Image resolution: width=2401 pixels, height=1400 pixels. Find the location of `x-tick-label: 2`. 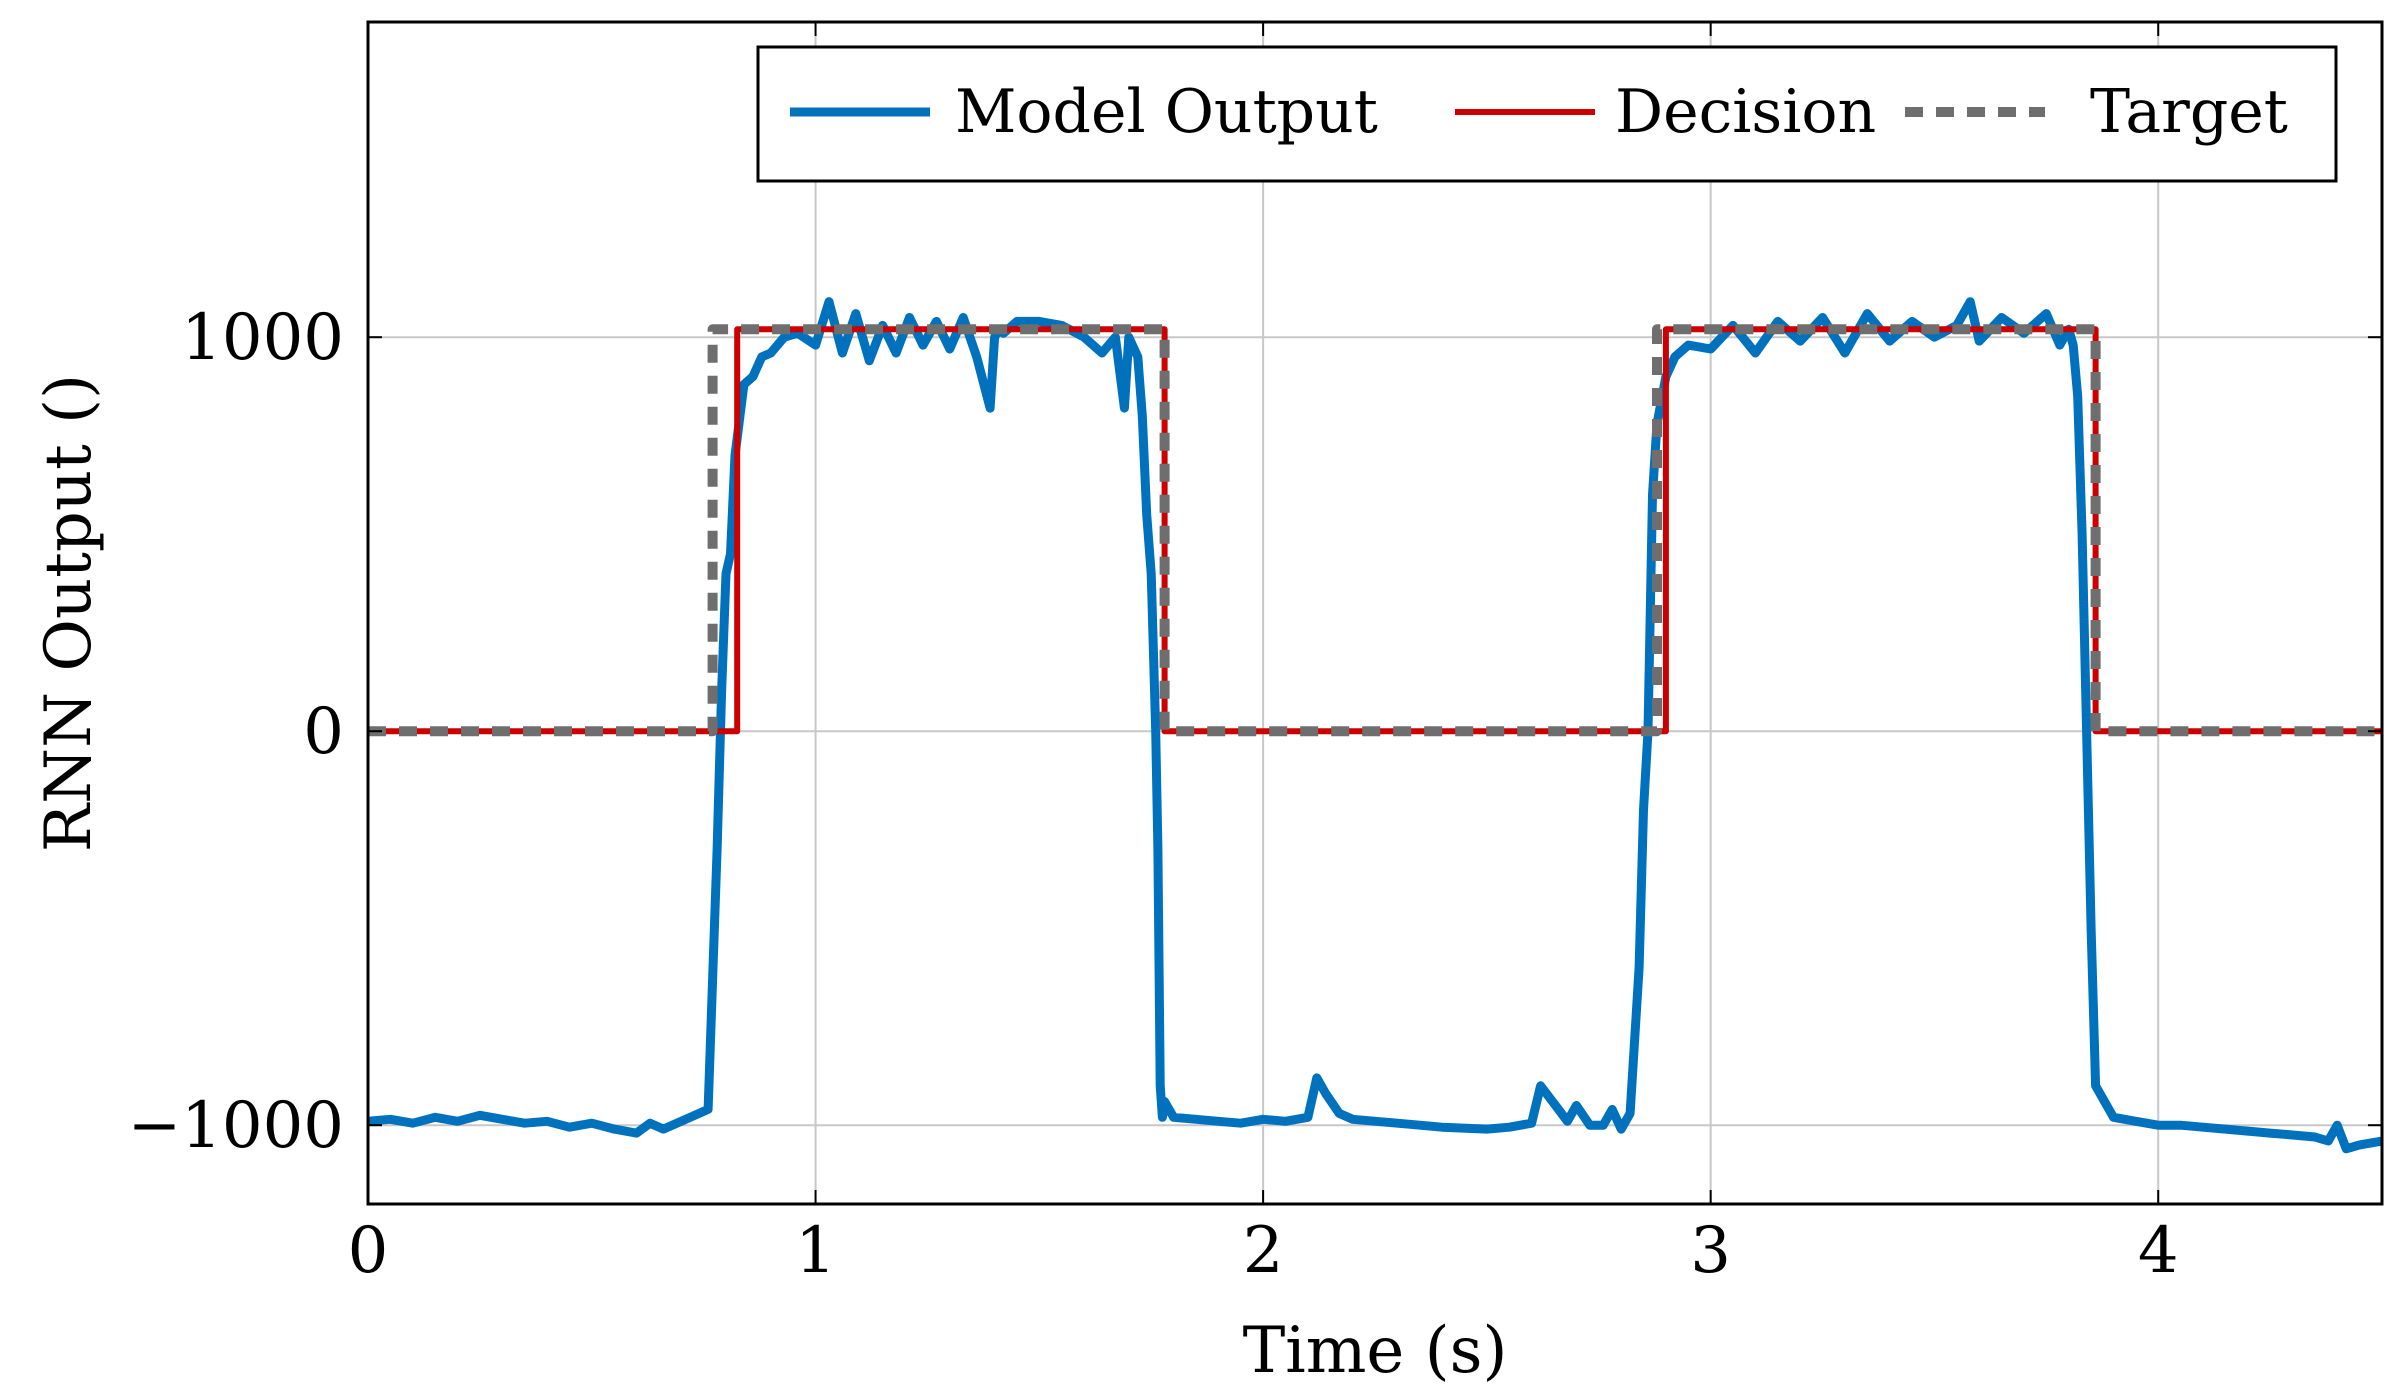

x-tick-label: 2 is located at coordinates (1263, 1251).